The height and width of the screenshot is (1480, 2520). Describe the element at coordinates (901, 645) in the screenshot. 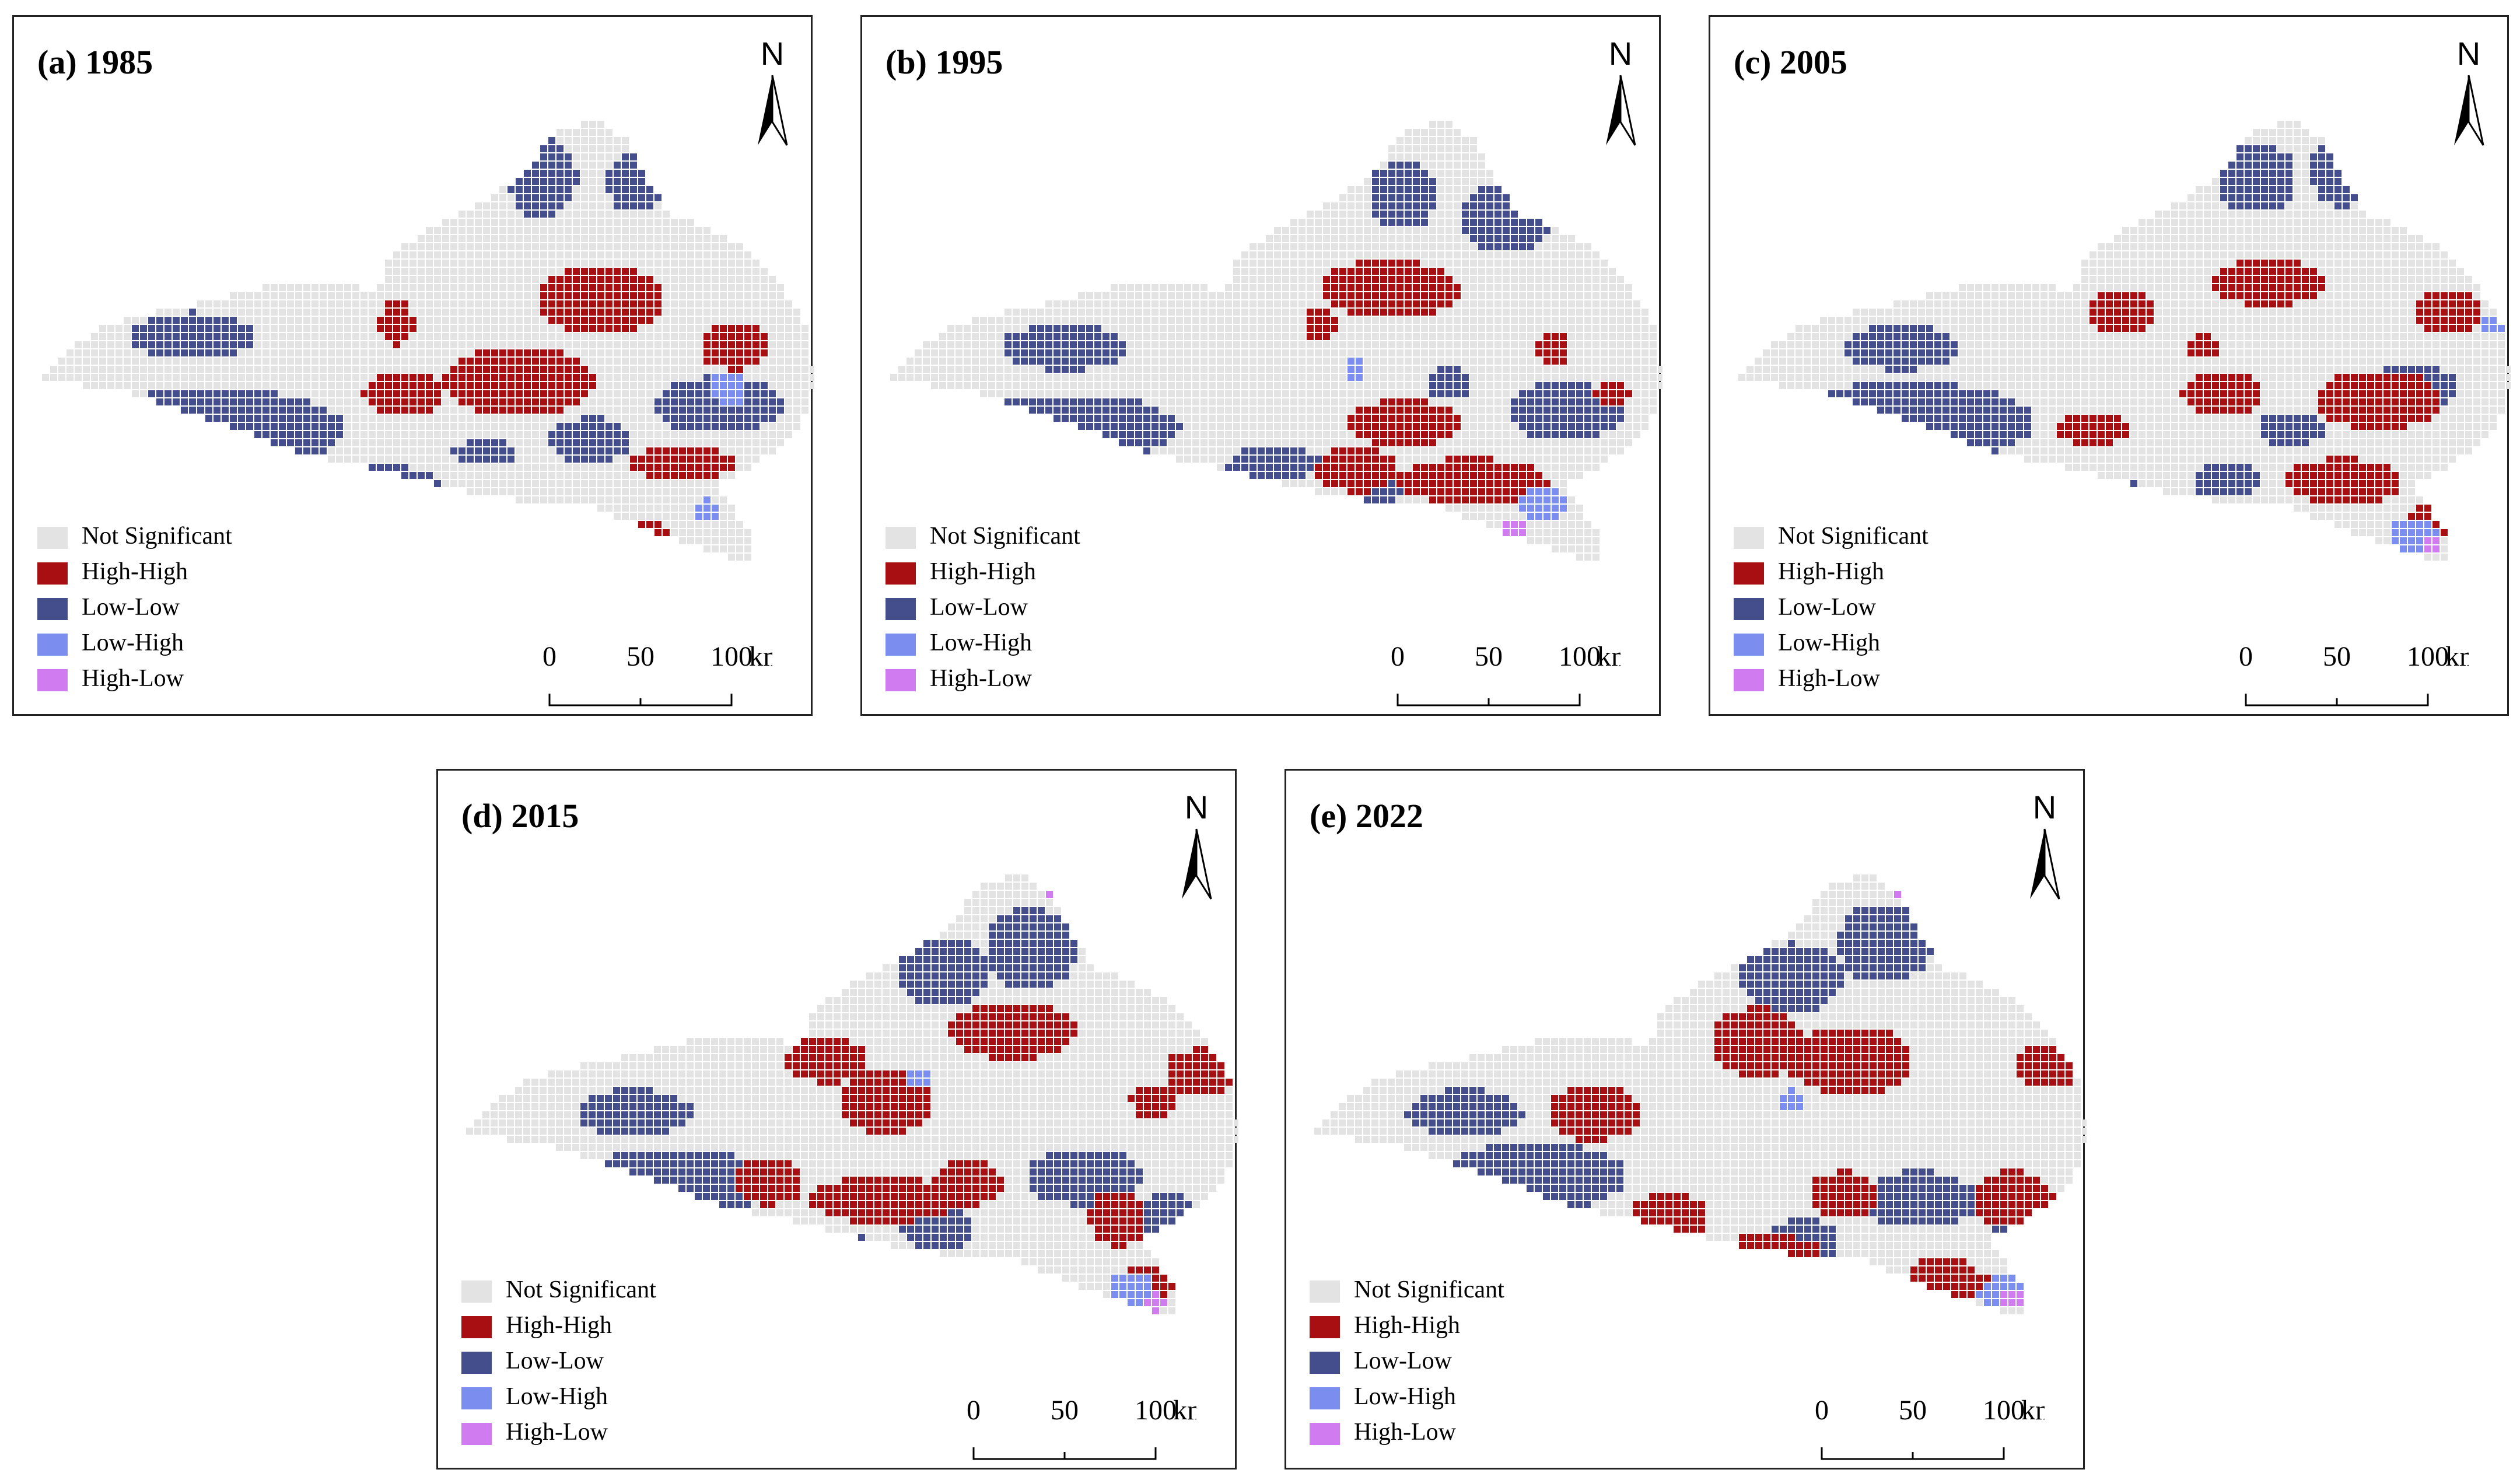

I see `legend-swatch` at that location.